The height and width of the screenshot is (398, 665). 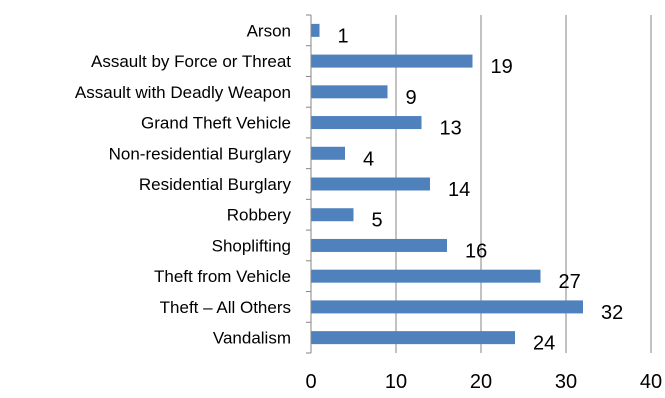 What do you see at coordinates (222, 276) in the screenshot?
I see `category-label: Theft from Vehicle` at bounding box center [222, 276].